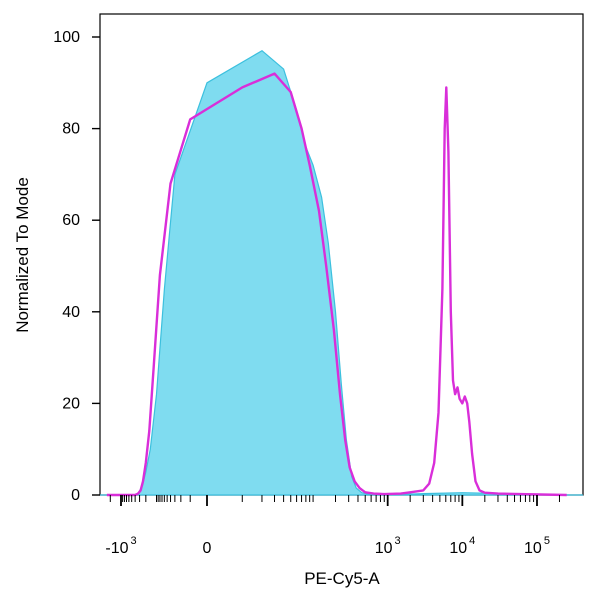  I want to click on y-tick-label-2: 40, so click(71, 312).